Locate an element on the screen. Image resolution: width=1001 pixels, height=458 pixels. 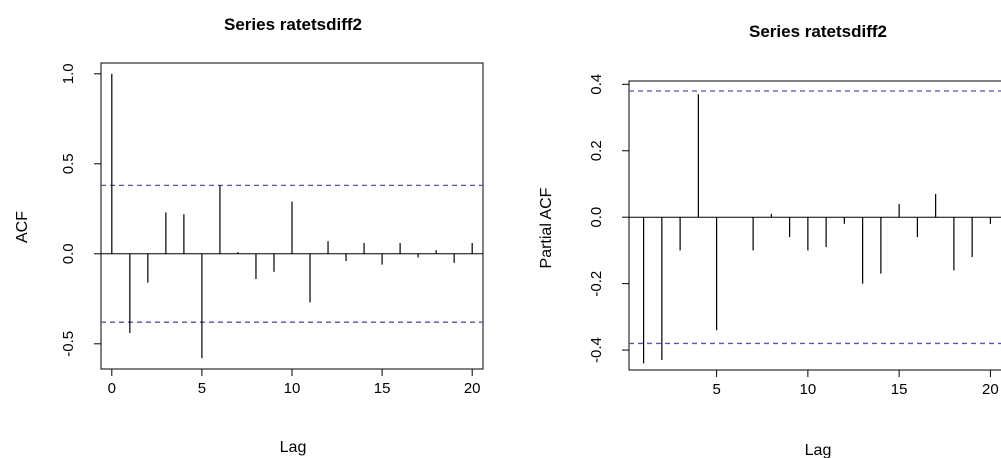
pacf-y-tick-label: 0.0 is located at coordinates (596, 217).